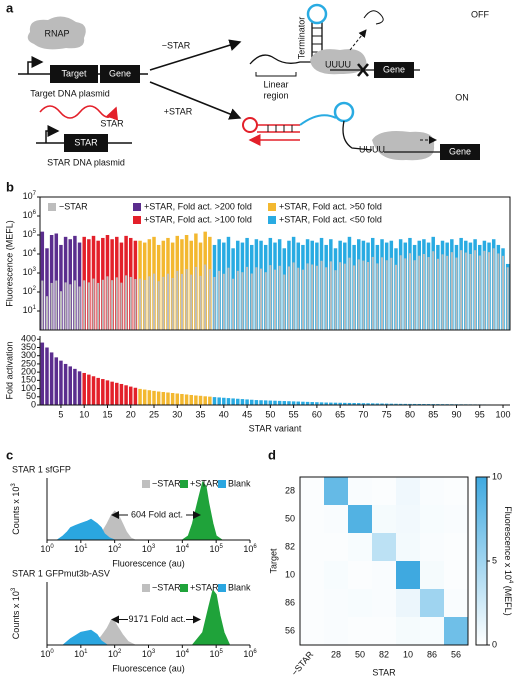  Describe the element at coordinates (410, 414) in the screenshot. I see `x-tick-label: 80` at that location.